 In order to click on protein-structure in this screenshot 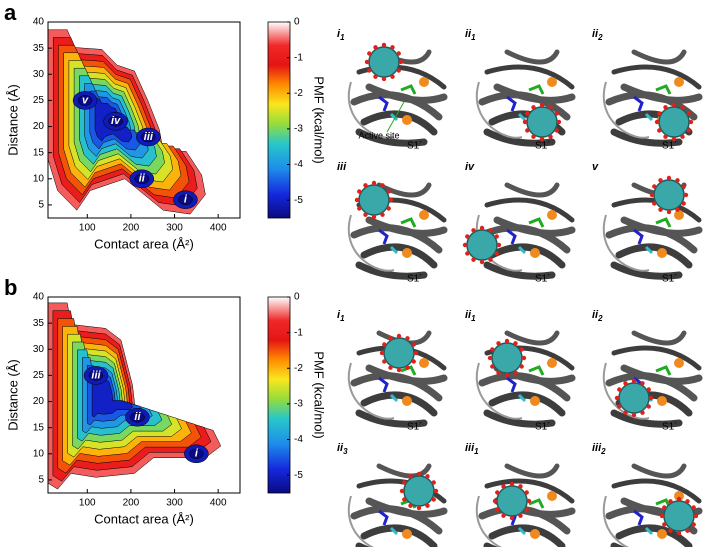, I will do `click(652, 379)`.